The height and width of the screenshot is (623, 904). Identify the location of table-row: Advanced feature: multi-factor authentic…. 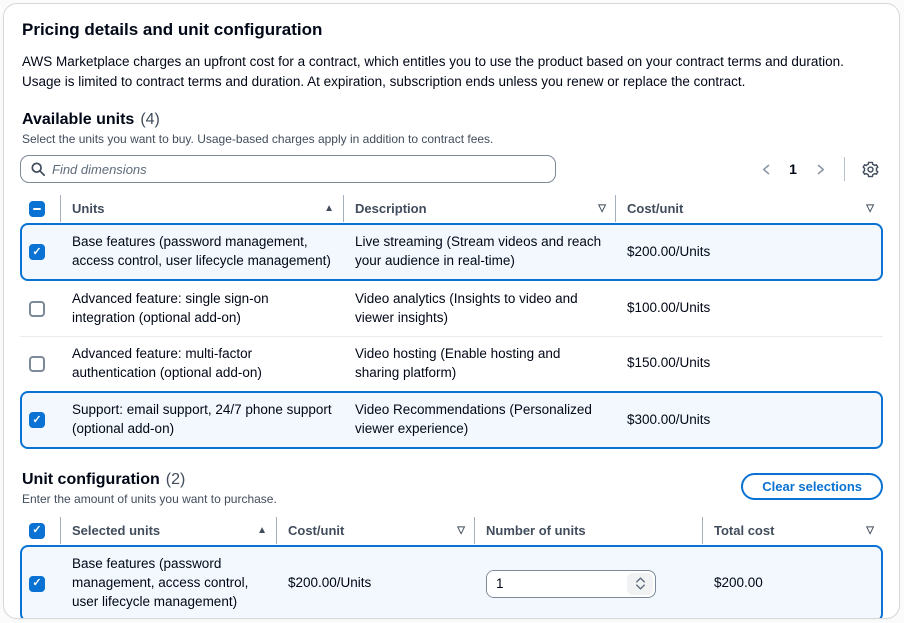
(451, 363).